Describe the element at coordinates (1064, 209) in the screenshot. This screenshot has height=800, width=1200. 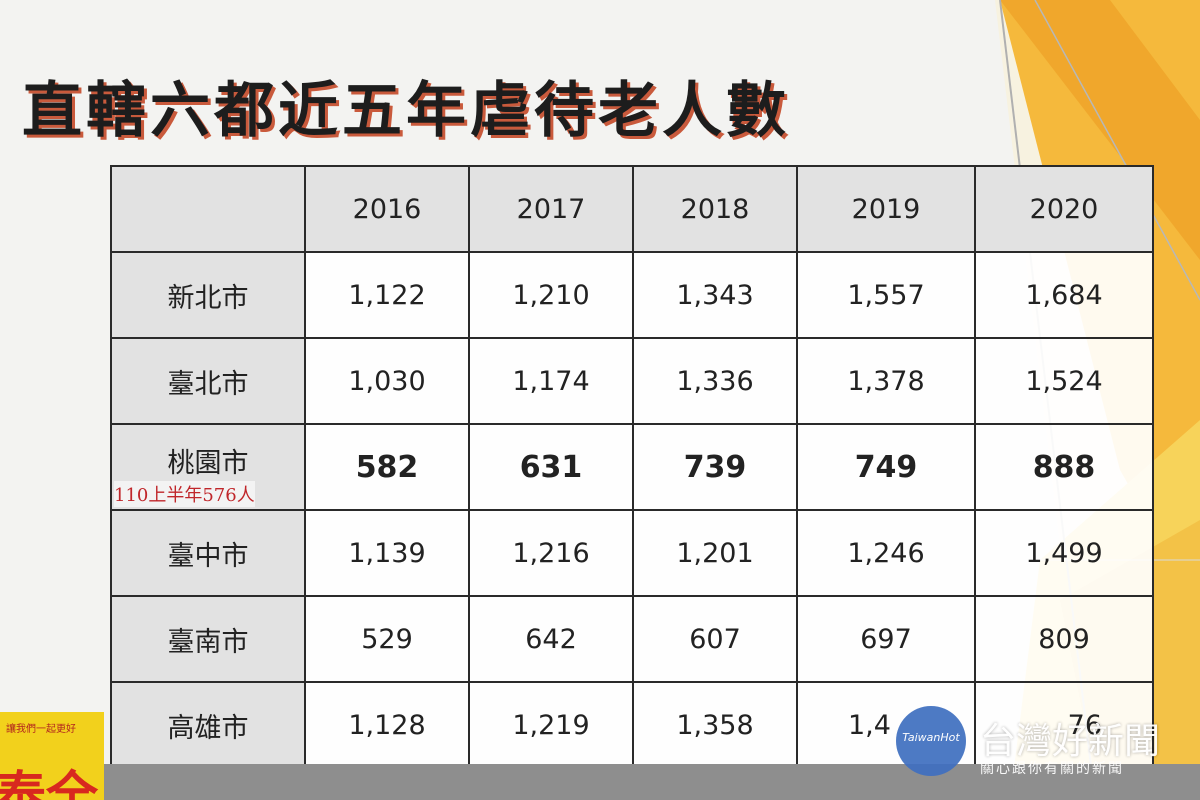
I see `year-header: 2020` at that location.